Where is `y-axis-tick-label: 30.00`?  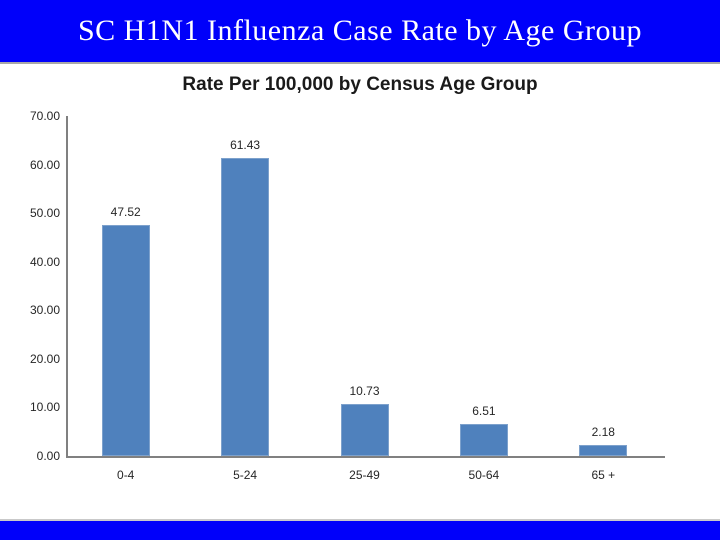
y-axis-tick-label: 30.00 is located at coordinates (44, 310).